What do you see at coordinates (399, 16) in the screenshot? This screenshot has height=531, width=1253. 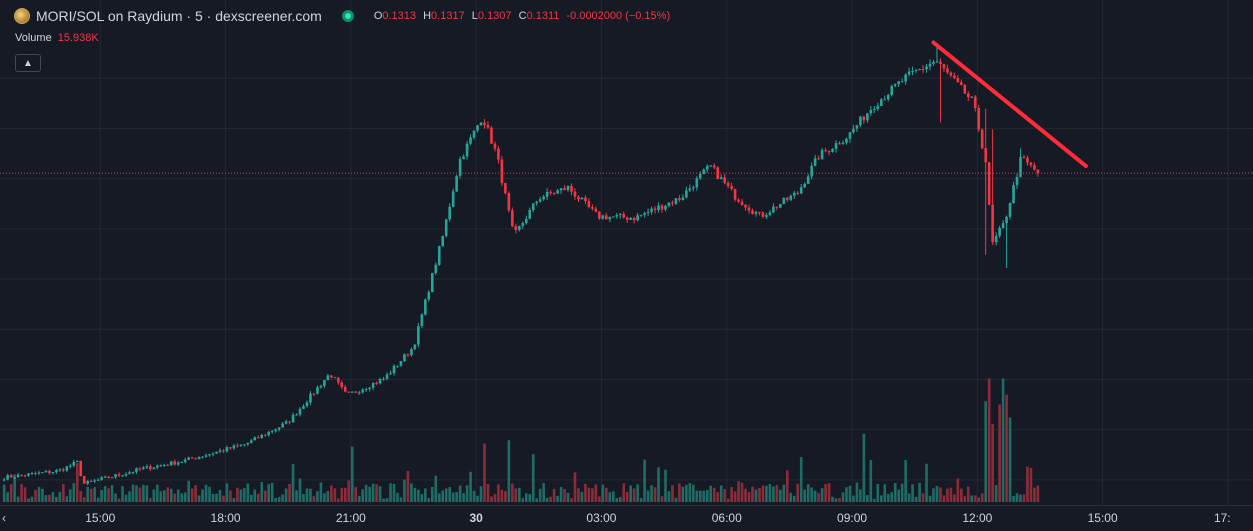 I see `open-value: 0.1313` at bounding box center [399, 16].